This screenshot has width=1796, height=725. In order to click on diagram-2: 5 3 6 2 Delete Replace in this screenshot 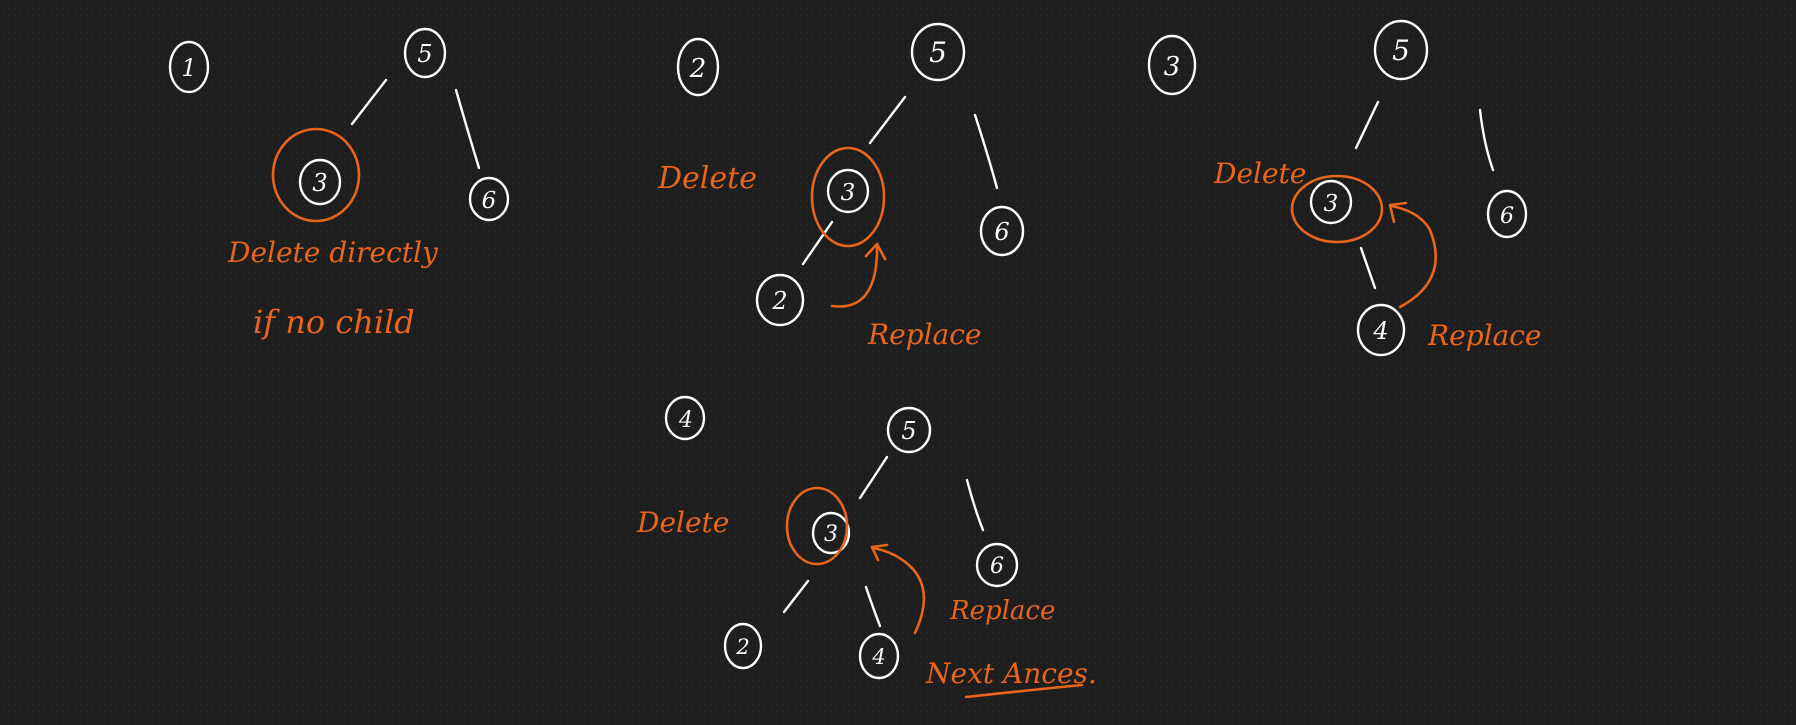, I will do `click(841, 186)`.